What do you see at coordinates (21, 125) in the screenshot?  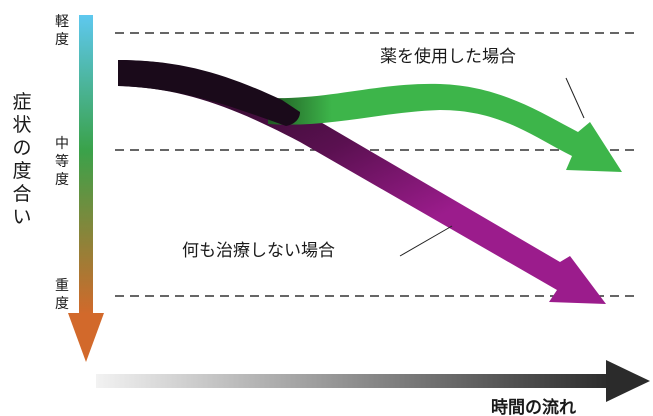 I see `svg-text: 状` at bounding box center [21, 125].